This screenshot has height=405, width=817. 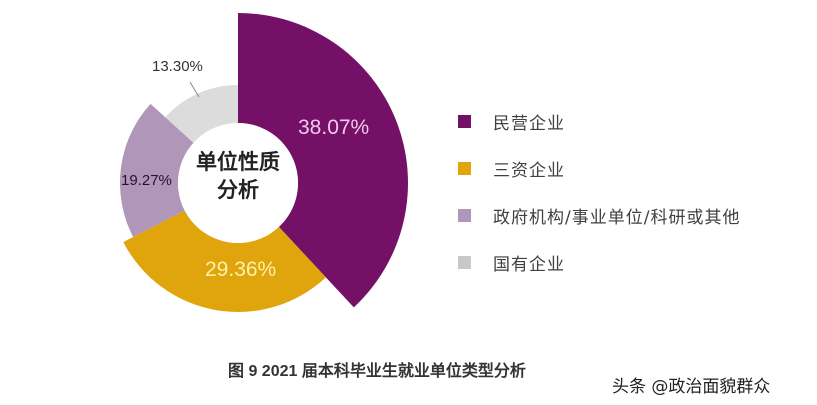 I want to click on center-label-line-1: 单位性质, so click(x=238, y=162).